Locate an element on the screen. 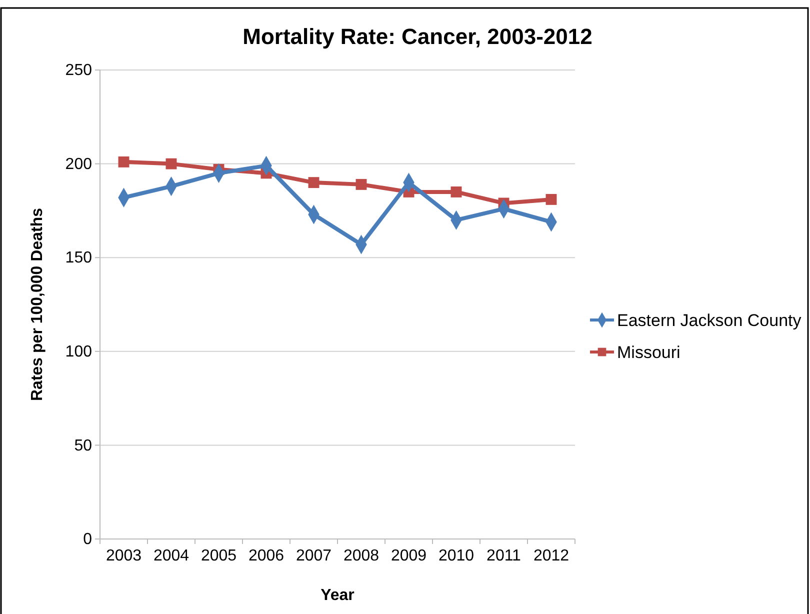 Image resolution: width=810 pixels, height=614 pixels. x-tick-label: 2011 is located at coordinates (504, 555).